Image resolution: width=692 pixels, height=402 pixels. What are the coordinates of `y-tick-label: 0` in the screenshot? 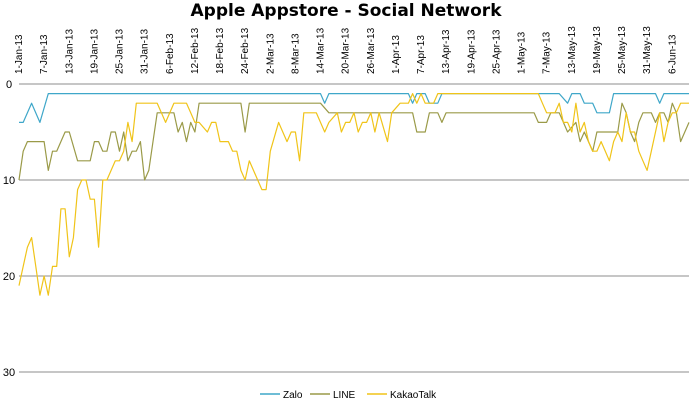 It's located at (9, 85).